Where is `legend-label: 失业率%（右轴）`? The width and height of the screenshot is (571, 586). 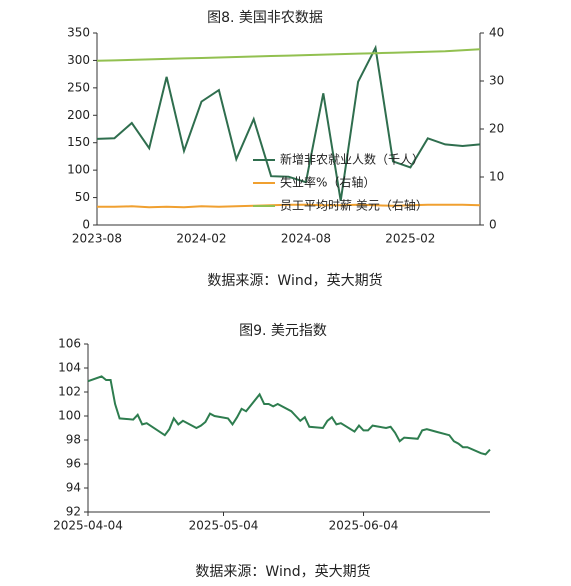
legend-label: 失业率%（右轴） is located at coordinates (327, 182).